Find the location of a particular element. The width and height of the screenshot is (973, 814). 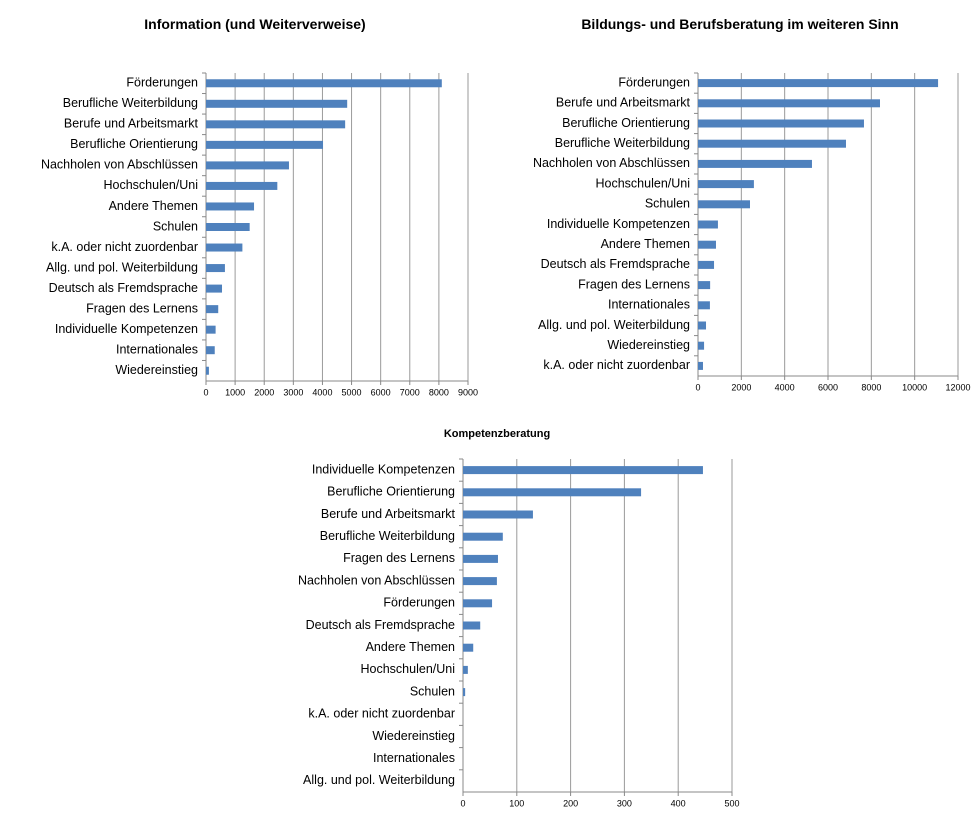

x-tick-label: 5000 is located at coordinates (352, 392).